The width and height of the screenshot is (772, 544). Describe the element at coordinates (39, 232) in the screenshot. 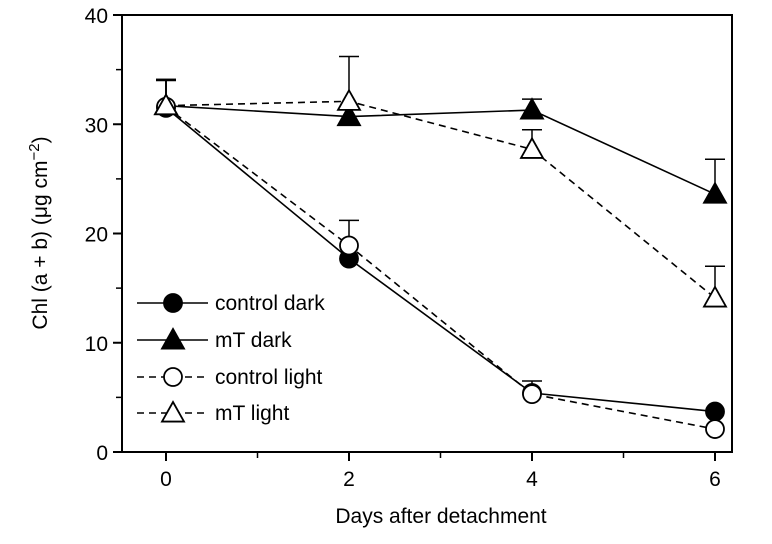

I see `y-axis-label: Chl (a + b) (μg cm−2)` at that location.